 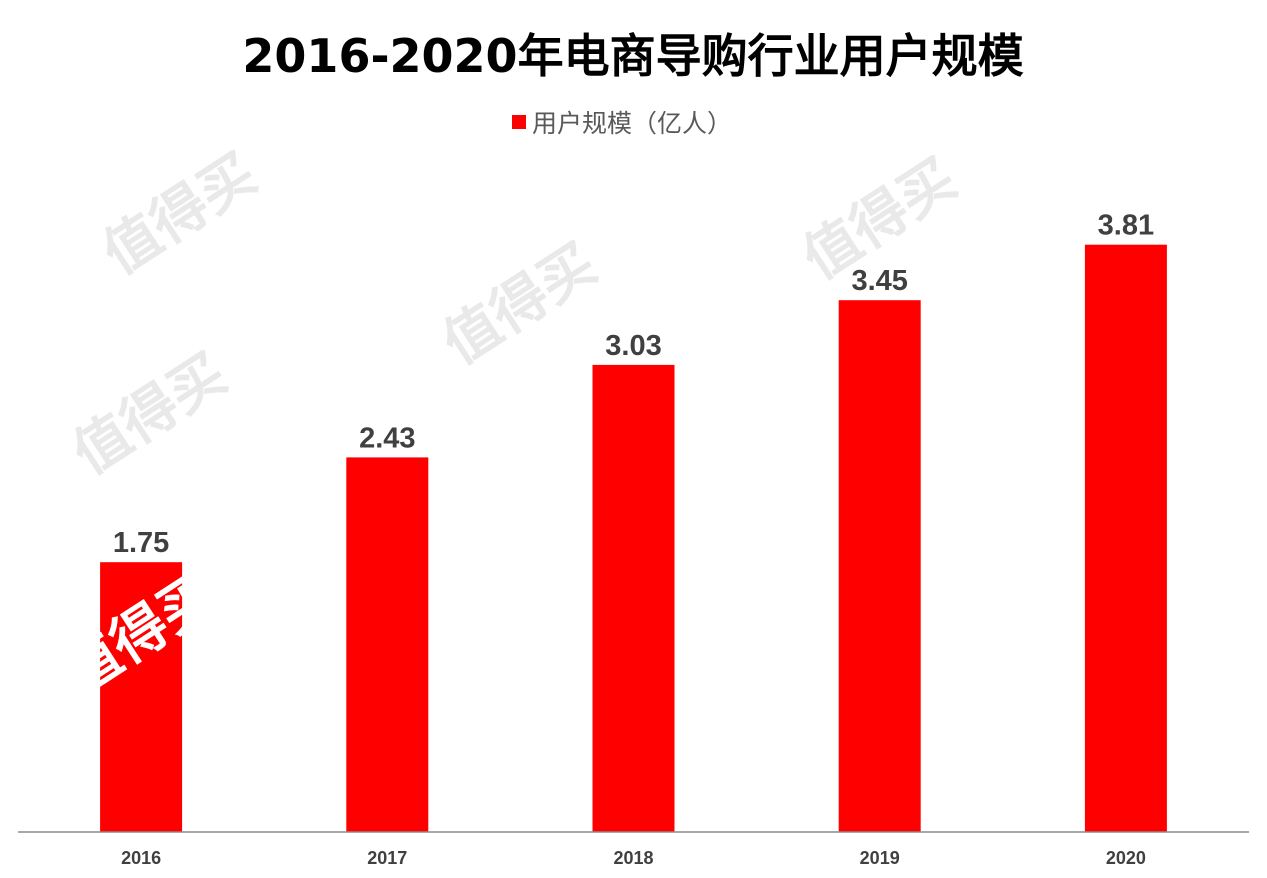 I want to click on x-axis-tick-labels: 2016 2017 2018 2019 2020, so click(x=633, y=858).